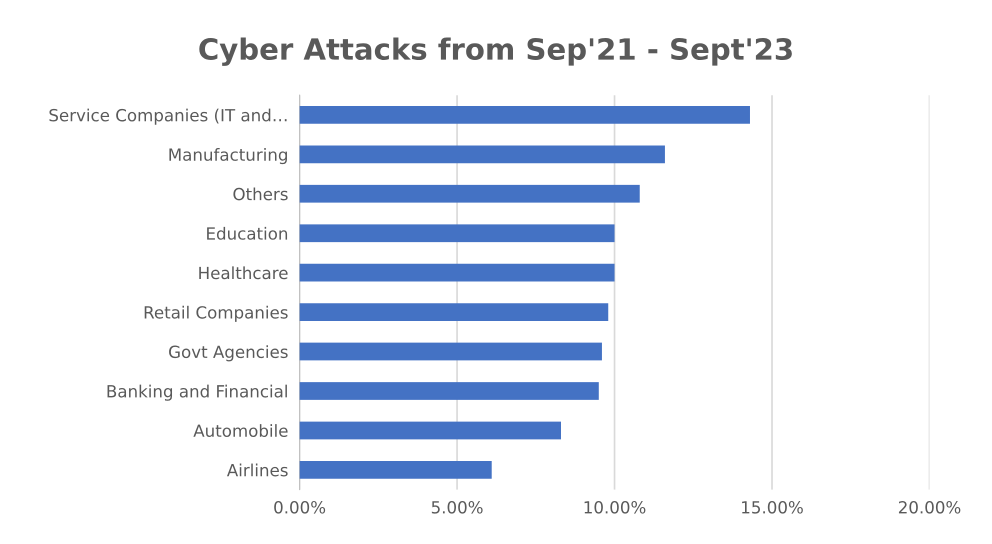 The height and width of the screenshot is (544, 992). What do you see at coordinates (240, 431) in the screenshot?
I see `y-tick-label: Automobile` at bounding box center [240, 431].